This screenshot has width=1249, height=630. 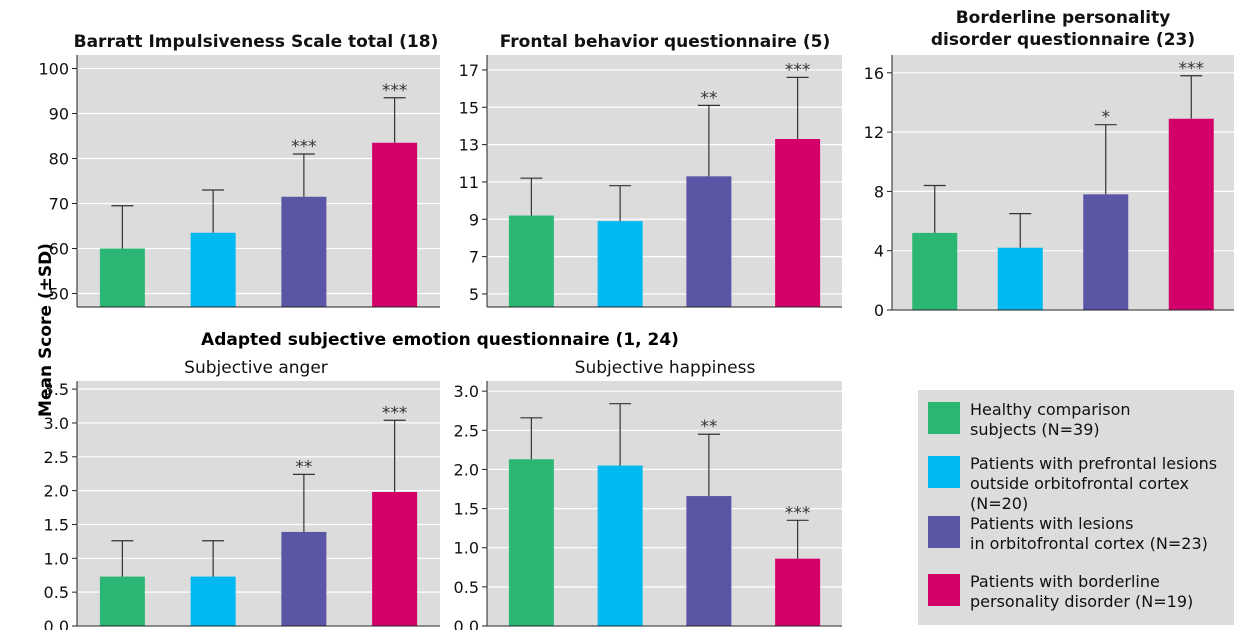 I want to click on y-tick-label: 60, so click(x=59, y=249).